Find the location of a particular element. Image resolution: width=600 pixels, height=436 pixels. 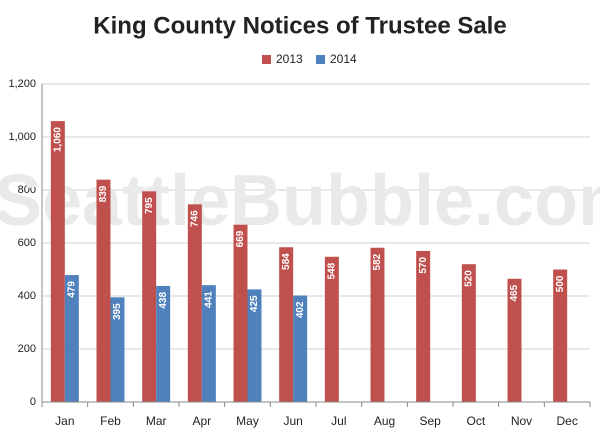

x-tick-label: Nov is located at coordinates (521, 421).